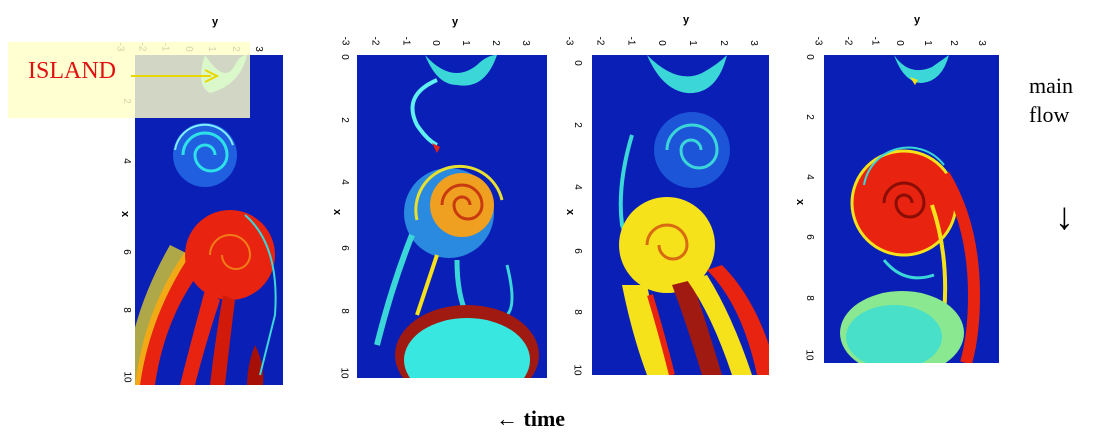  I want to click on main-flow-label: main flow, so click(1051, 100).